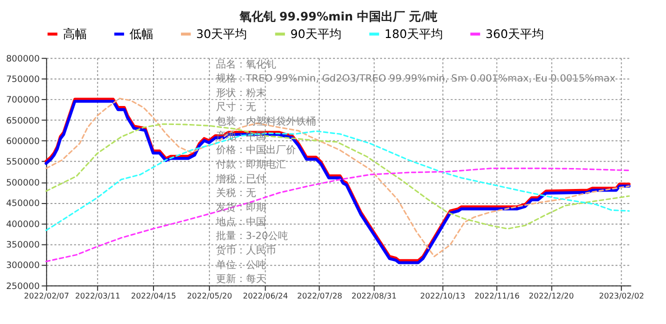  Describe the element at coordinates (141, 34) in the screenshot. I see `legend-label: 低幅` at that location.